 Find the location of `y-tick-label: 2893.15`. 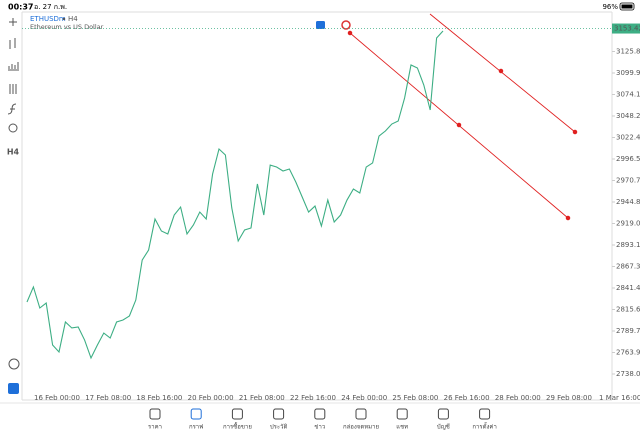

y-tick-label: 2893.15 is located at coordinates (628, 245).